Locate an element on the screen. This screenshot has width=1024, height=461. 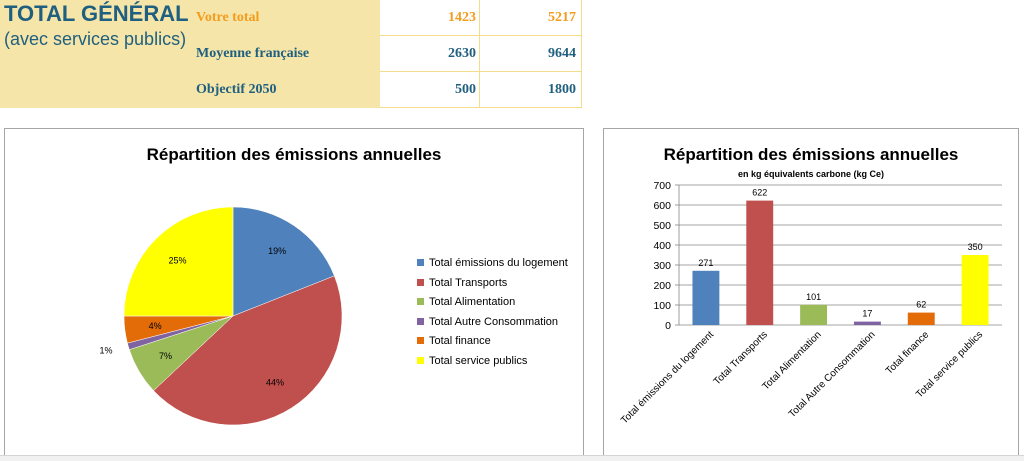
pie-data-label: 25% is located at coordinates (177, 261).